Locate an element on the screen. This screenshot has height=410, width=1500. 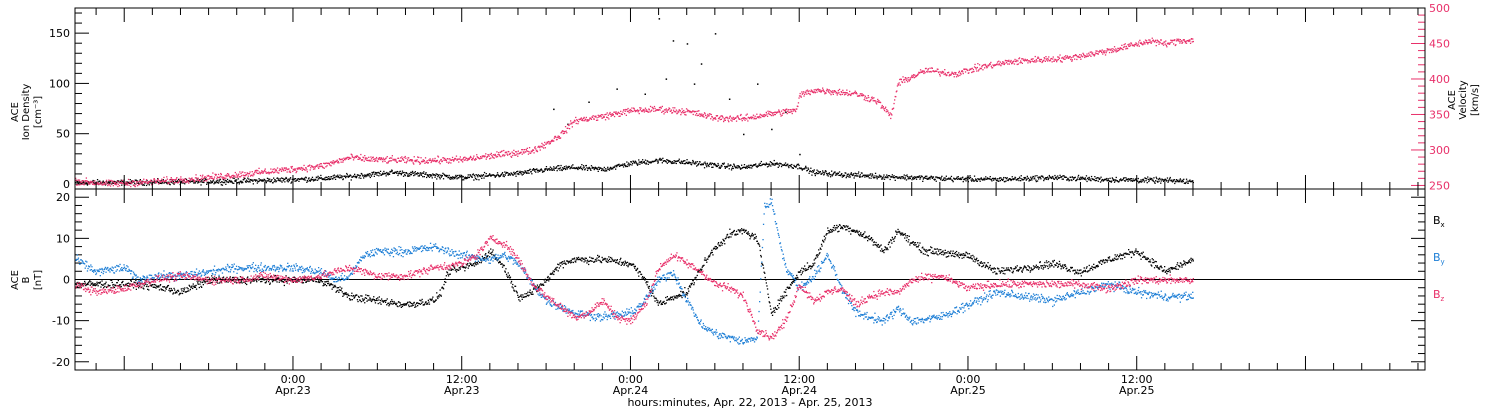
bottom-ylabel-line2: B is located at coordinates (26, 279).